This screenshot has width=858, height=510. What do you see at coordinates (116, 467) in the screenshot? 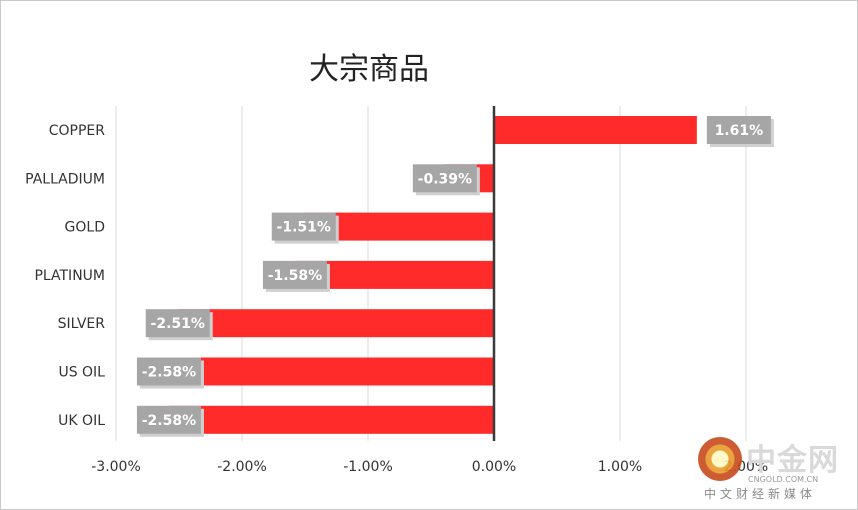
I see `x-tick-label: -3.00%` at bounding box center [116, 467].